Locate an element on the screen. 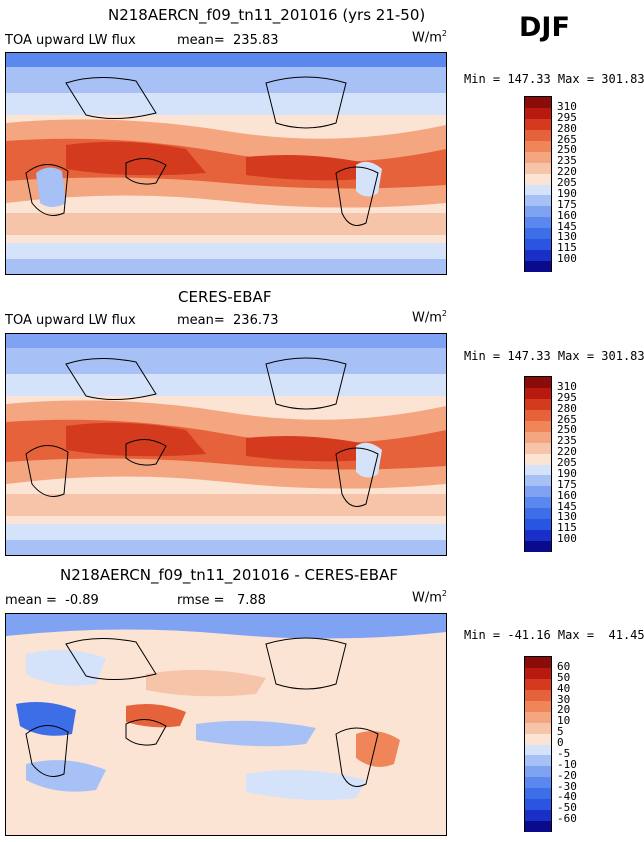 The height and width of the screenshot is (842, 644). colorbar-tick-label: -20 is located at coordinates (567, 775).